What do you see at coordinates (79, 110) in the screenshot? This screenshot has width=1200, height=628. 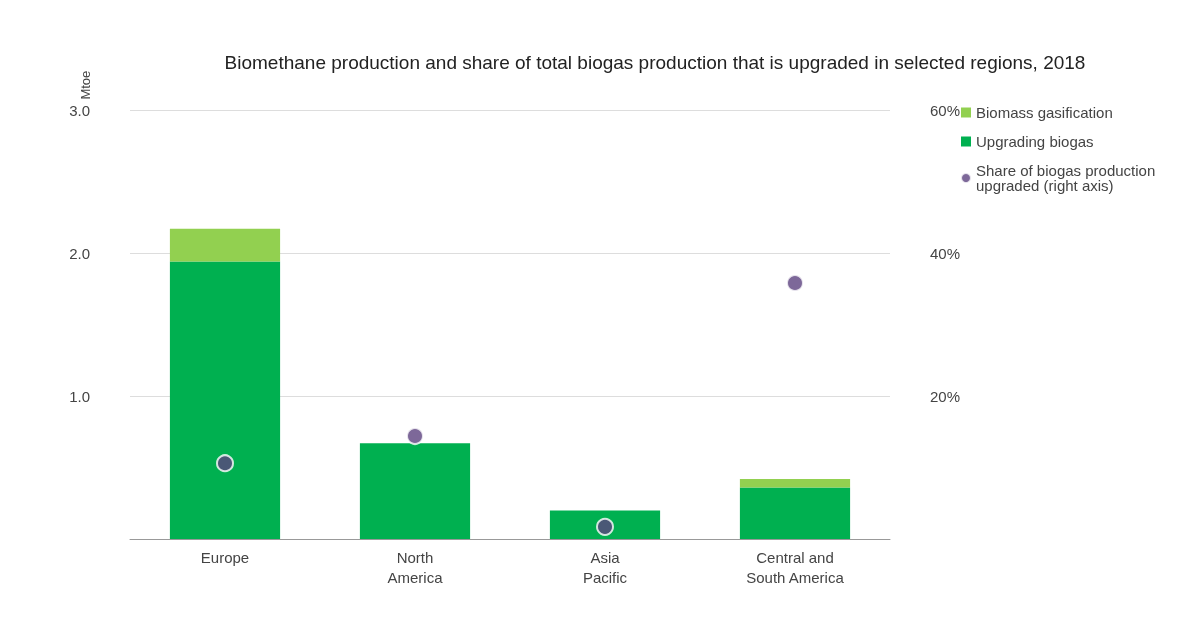 I see `y-tick-label: 3.0` at bounding box center [79, 110].